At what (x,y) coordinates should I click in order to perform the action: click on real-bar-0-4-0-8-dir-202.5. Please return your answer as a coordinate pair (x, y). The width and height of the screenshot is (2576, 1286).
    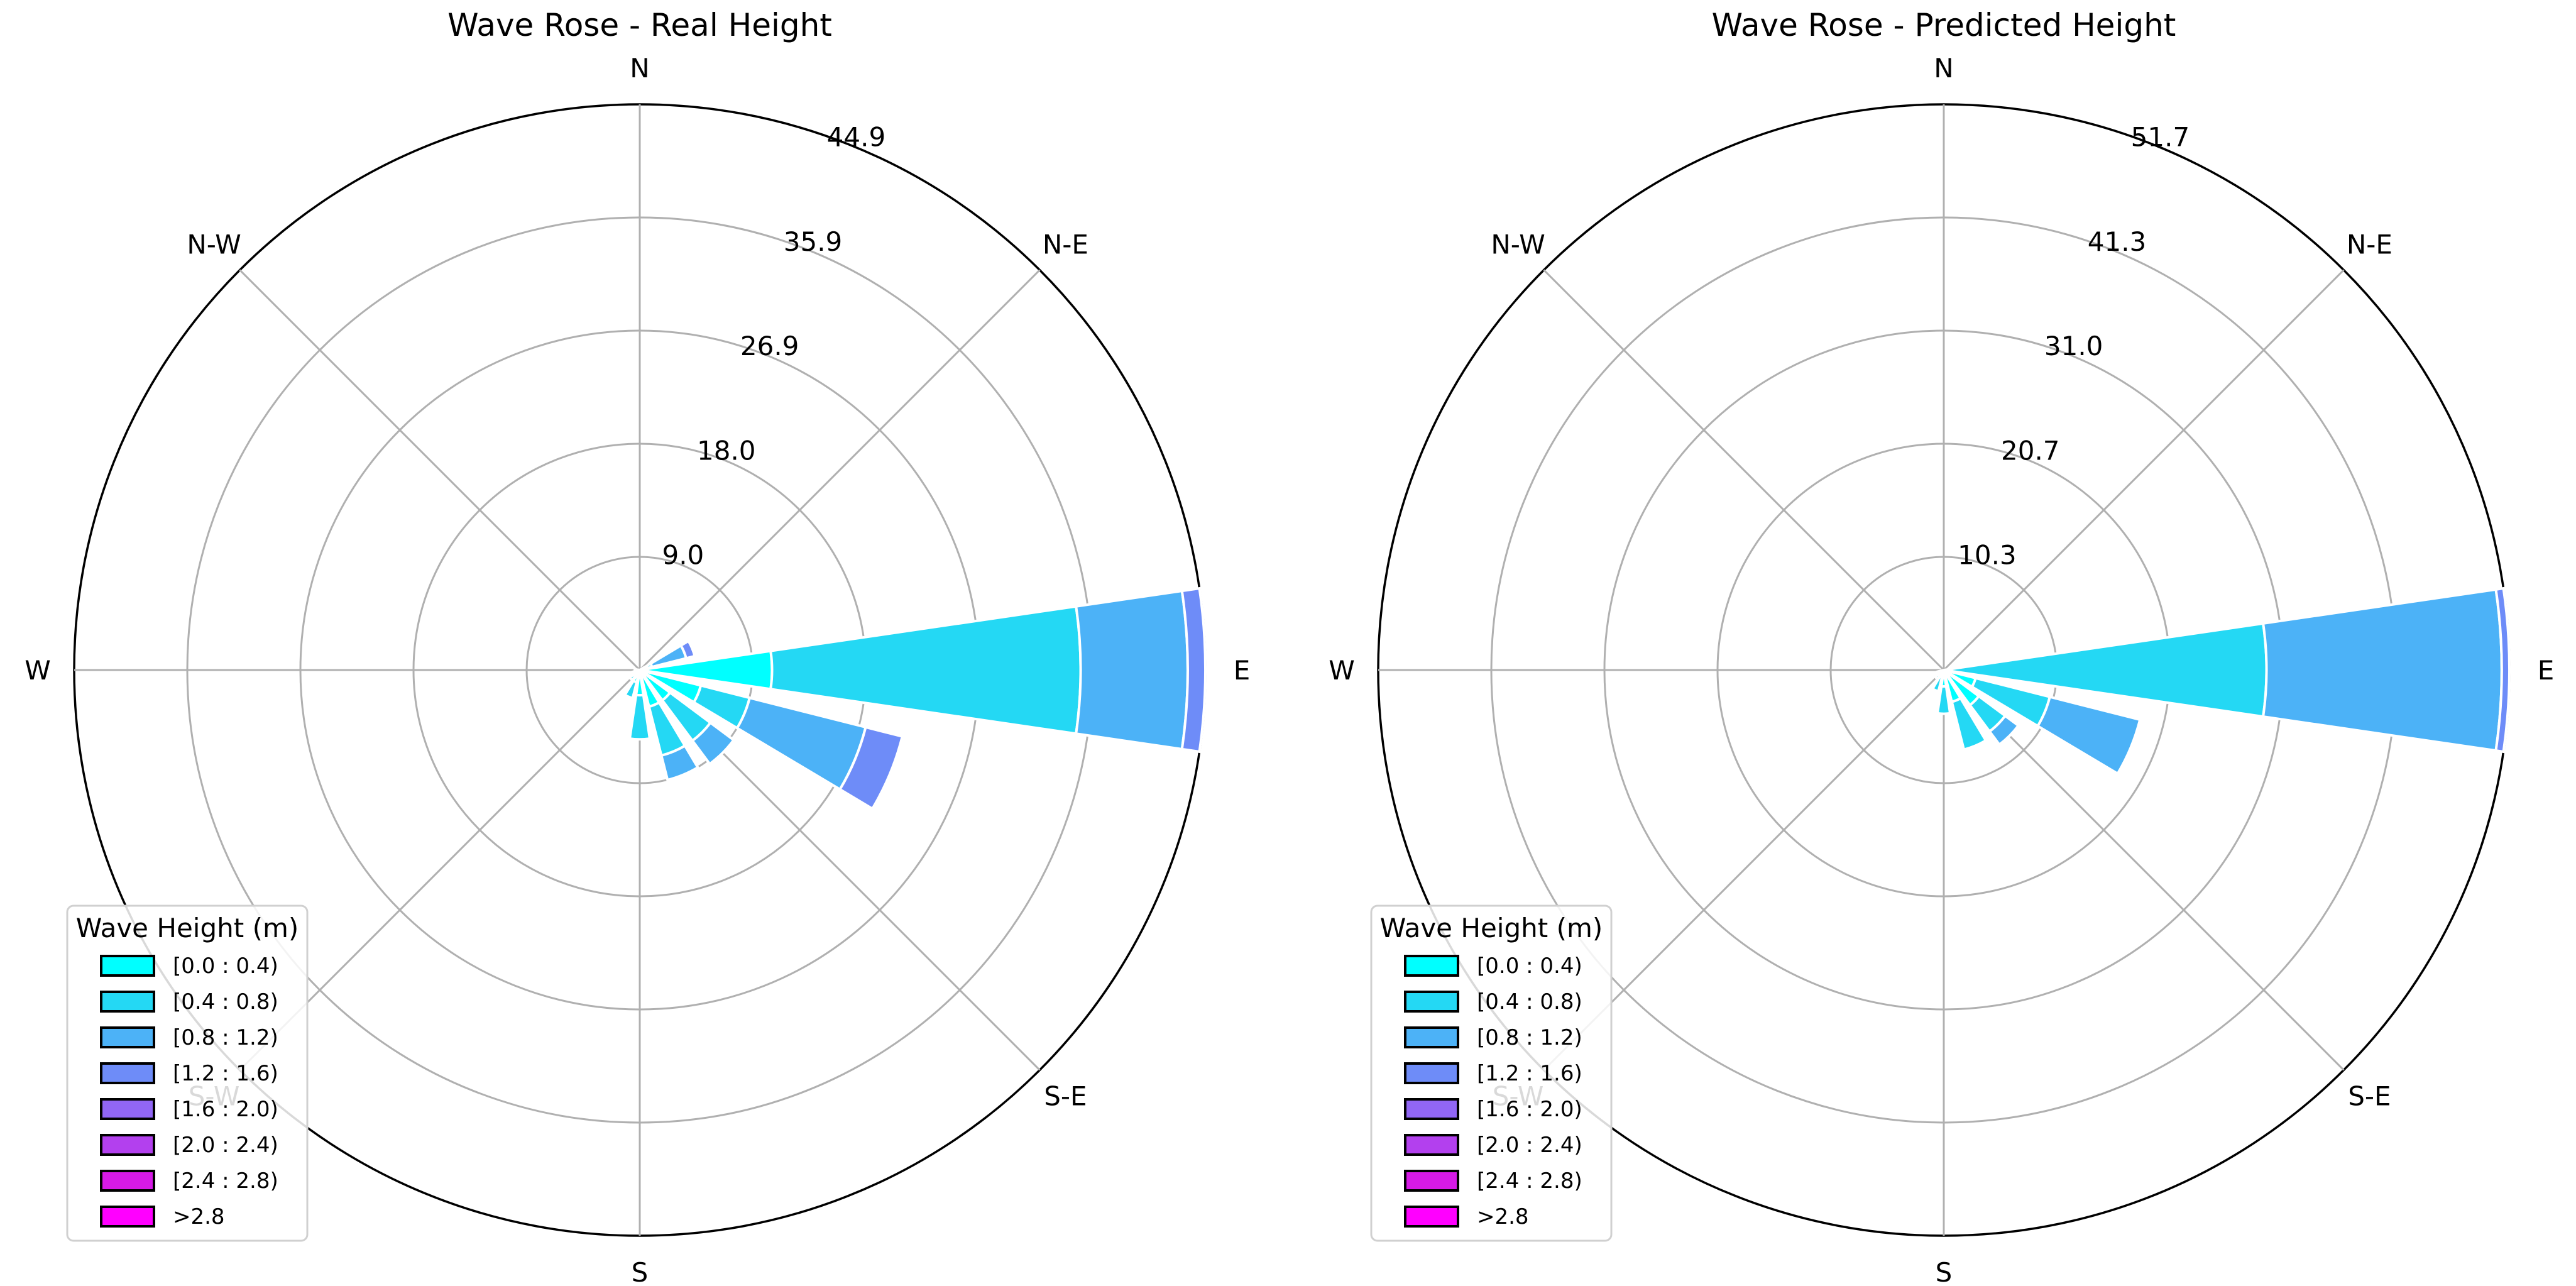
    Looking at the image, I should click on (631, 689).